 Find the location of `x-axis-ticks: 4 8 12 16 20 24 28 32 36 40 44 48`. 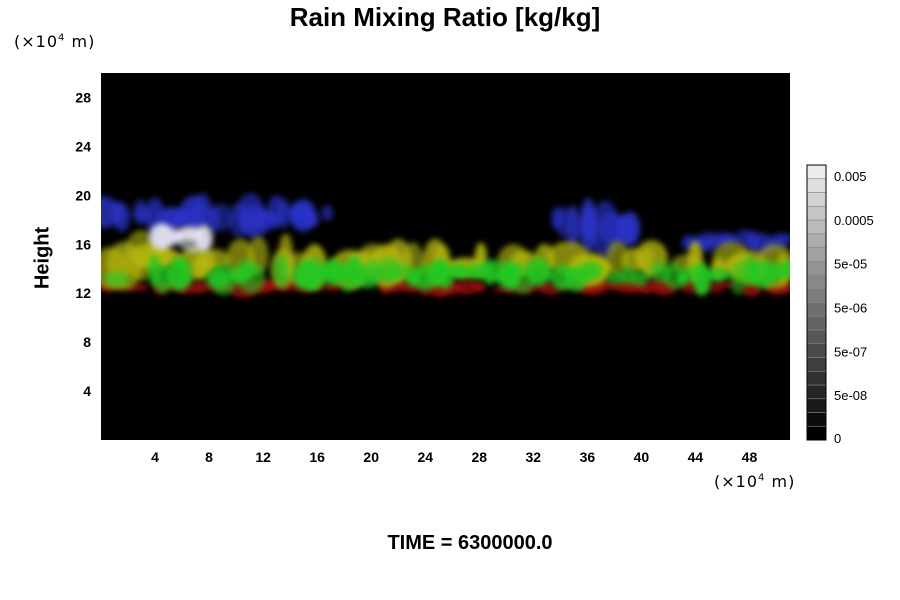

x-axis-ticks: 4 8 12 16 20 24 28 32 36 40 44 48 is located at coordinates (454, 457).